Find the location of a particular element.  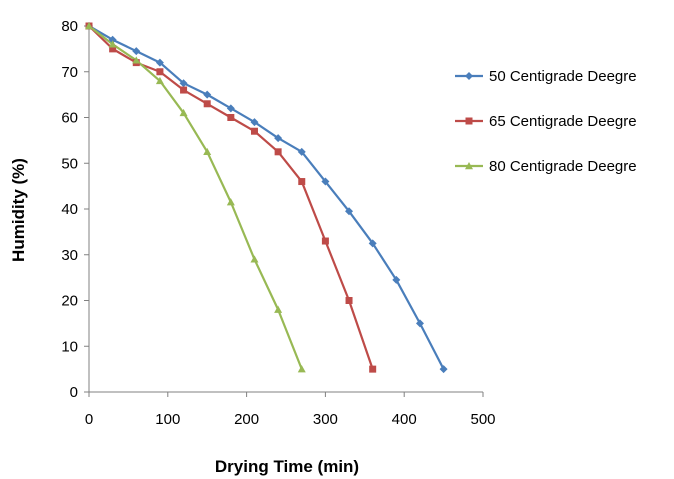

y-tick-label: 80 is located at coordinates (69, 26).